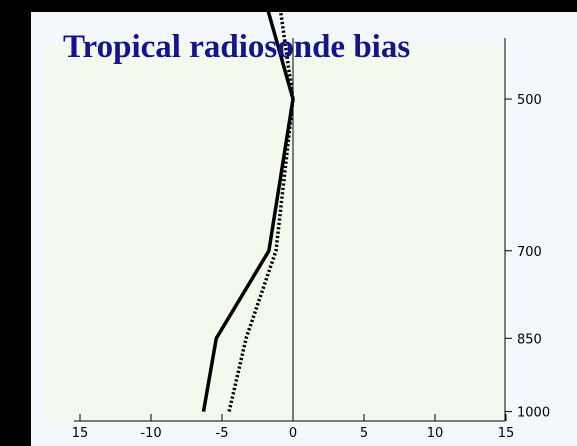  What do you see at coordinates (529, 100) in the screenshot?
I see `y-tick-label: 500` at bounding box center [529, 100].